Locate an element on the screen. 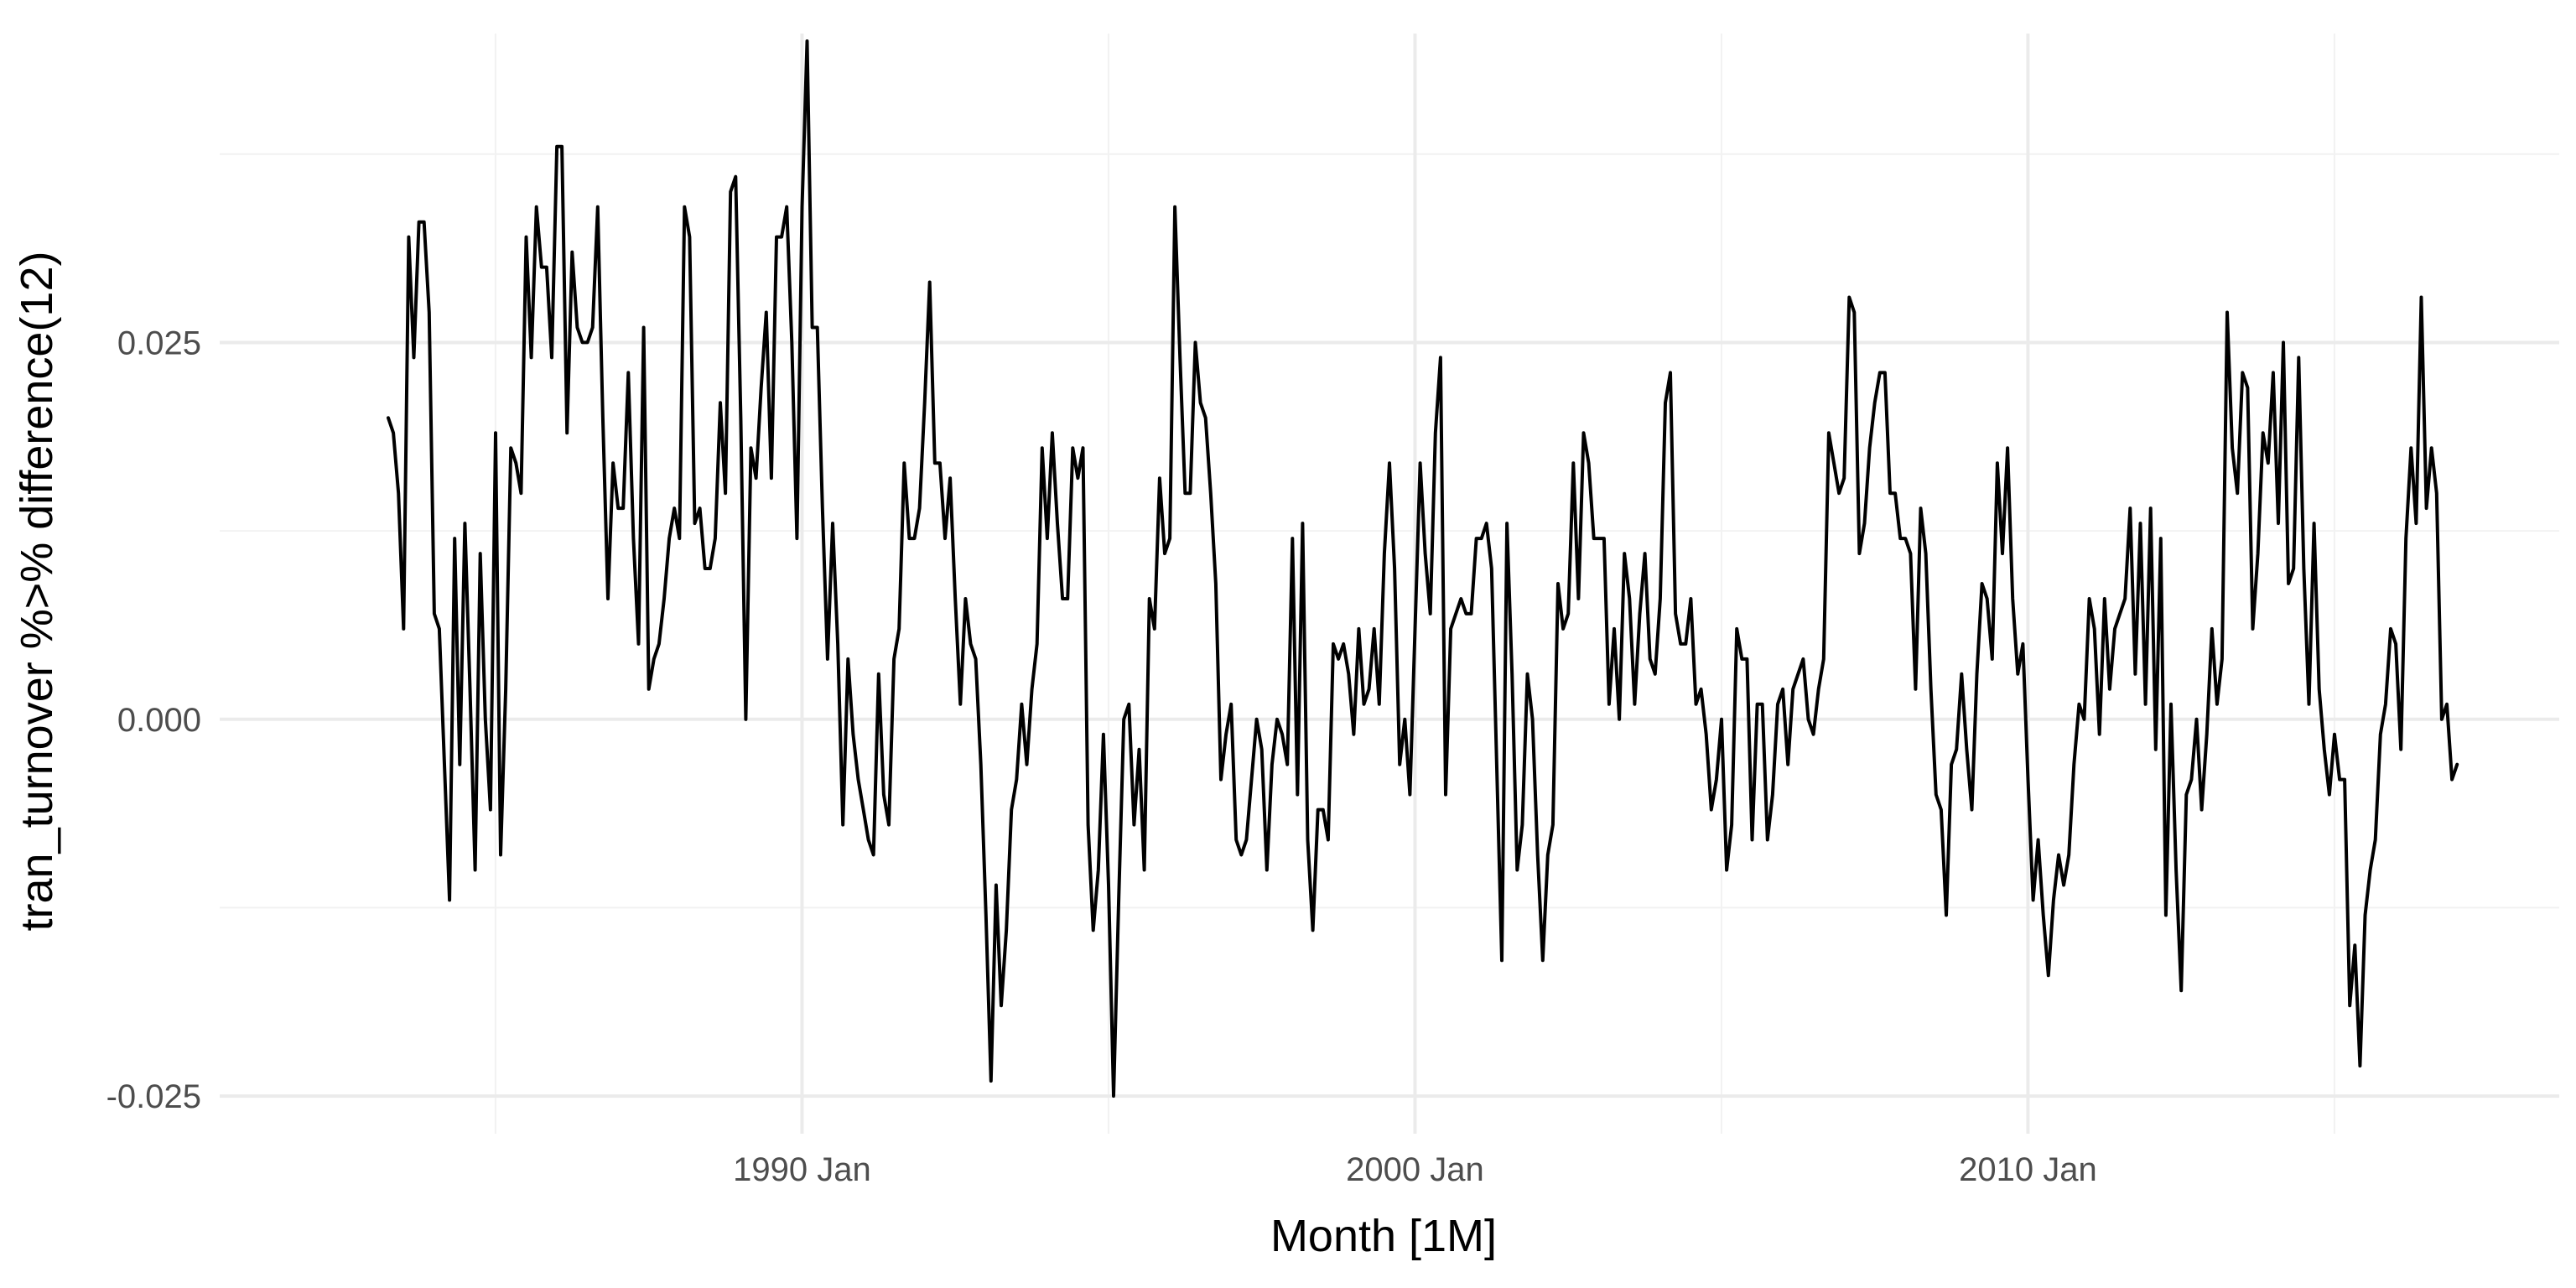  x-tick-label: 2000 Jan is located at coordinates (1415, 1169).